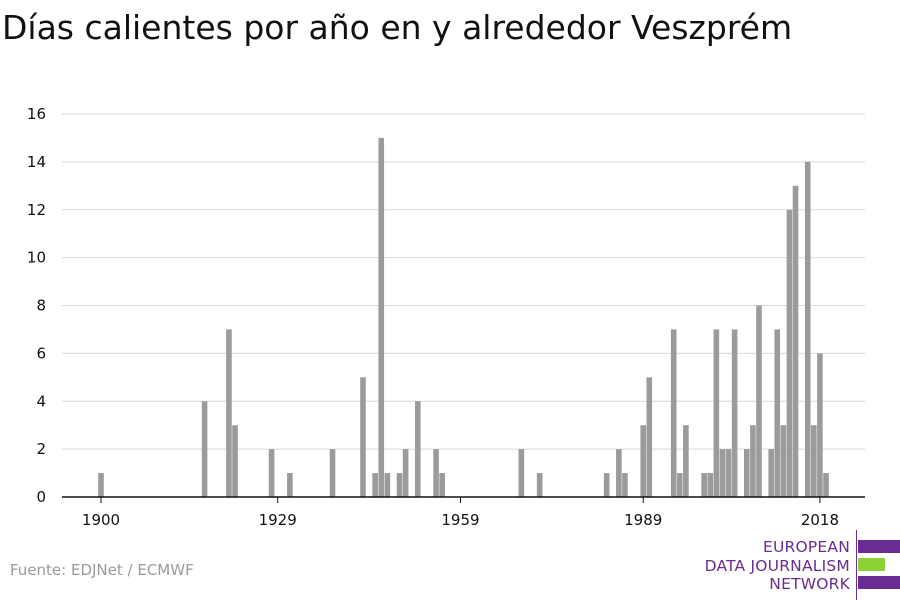 This screenshot has height=600, width=900. I want to click on y-tick-label: 10, so click(36, 258).